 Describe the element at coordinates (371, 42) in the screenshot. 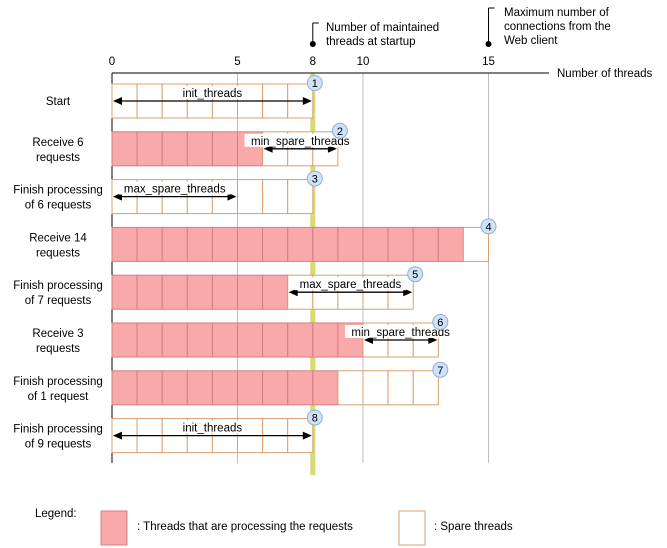

I see `startup-marker-text: threads at startup` at that location.